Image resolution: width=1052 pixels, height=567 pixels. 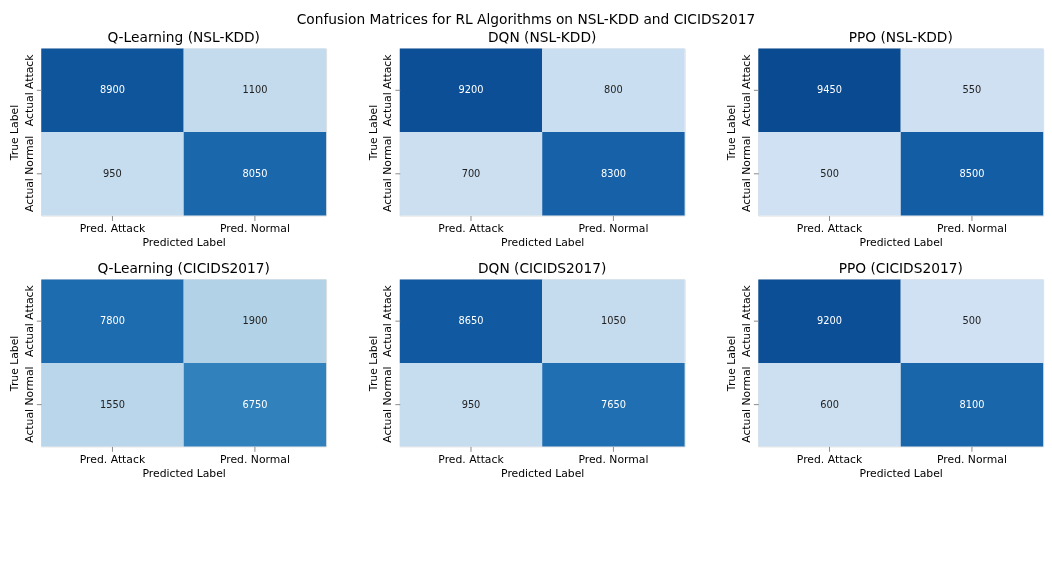 I want to click on data-label: 700, so click(x=471, y=173).